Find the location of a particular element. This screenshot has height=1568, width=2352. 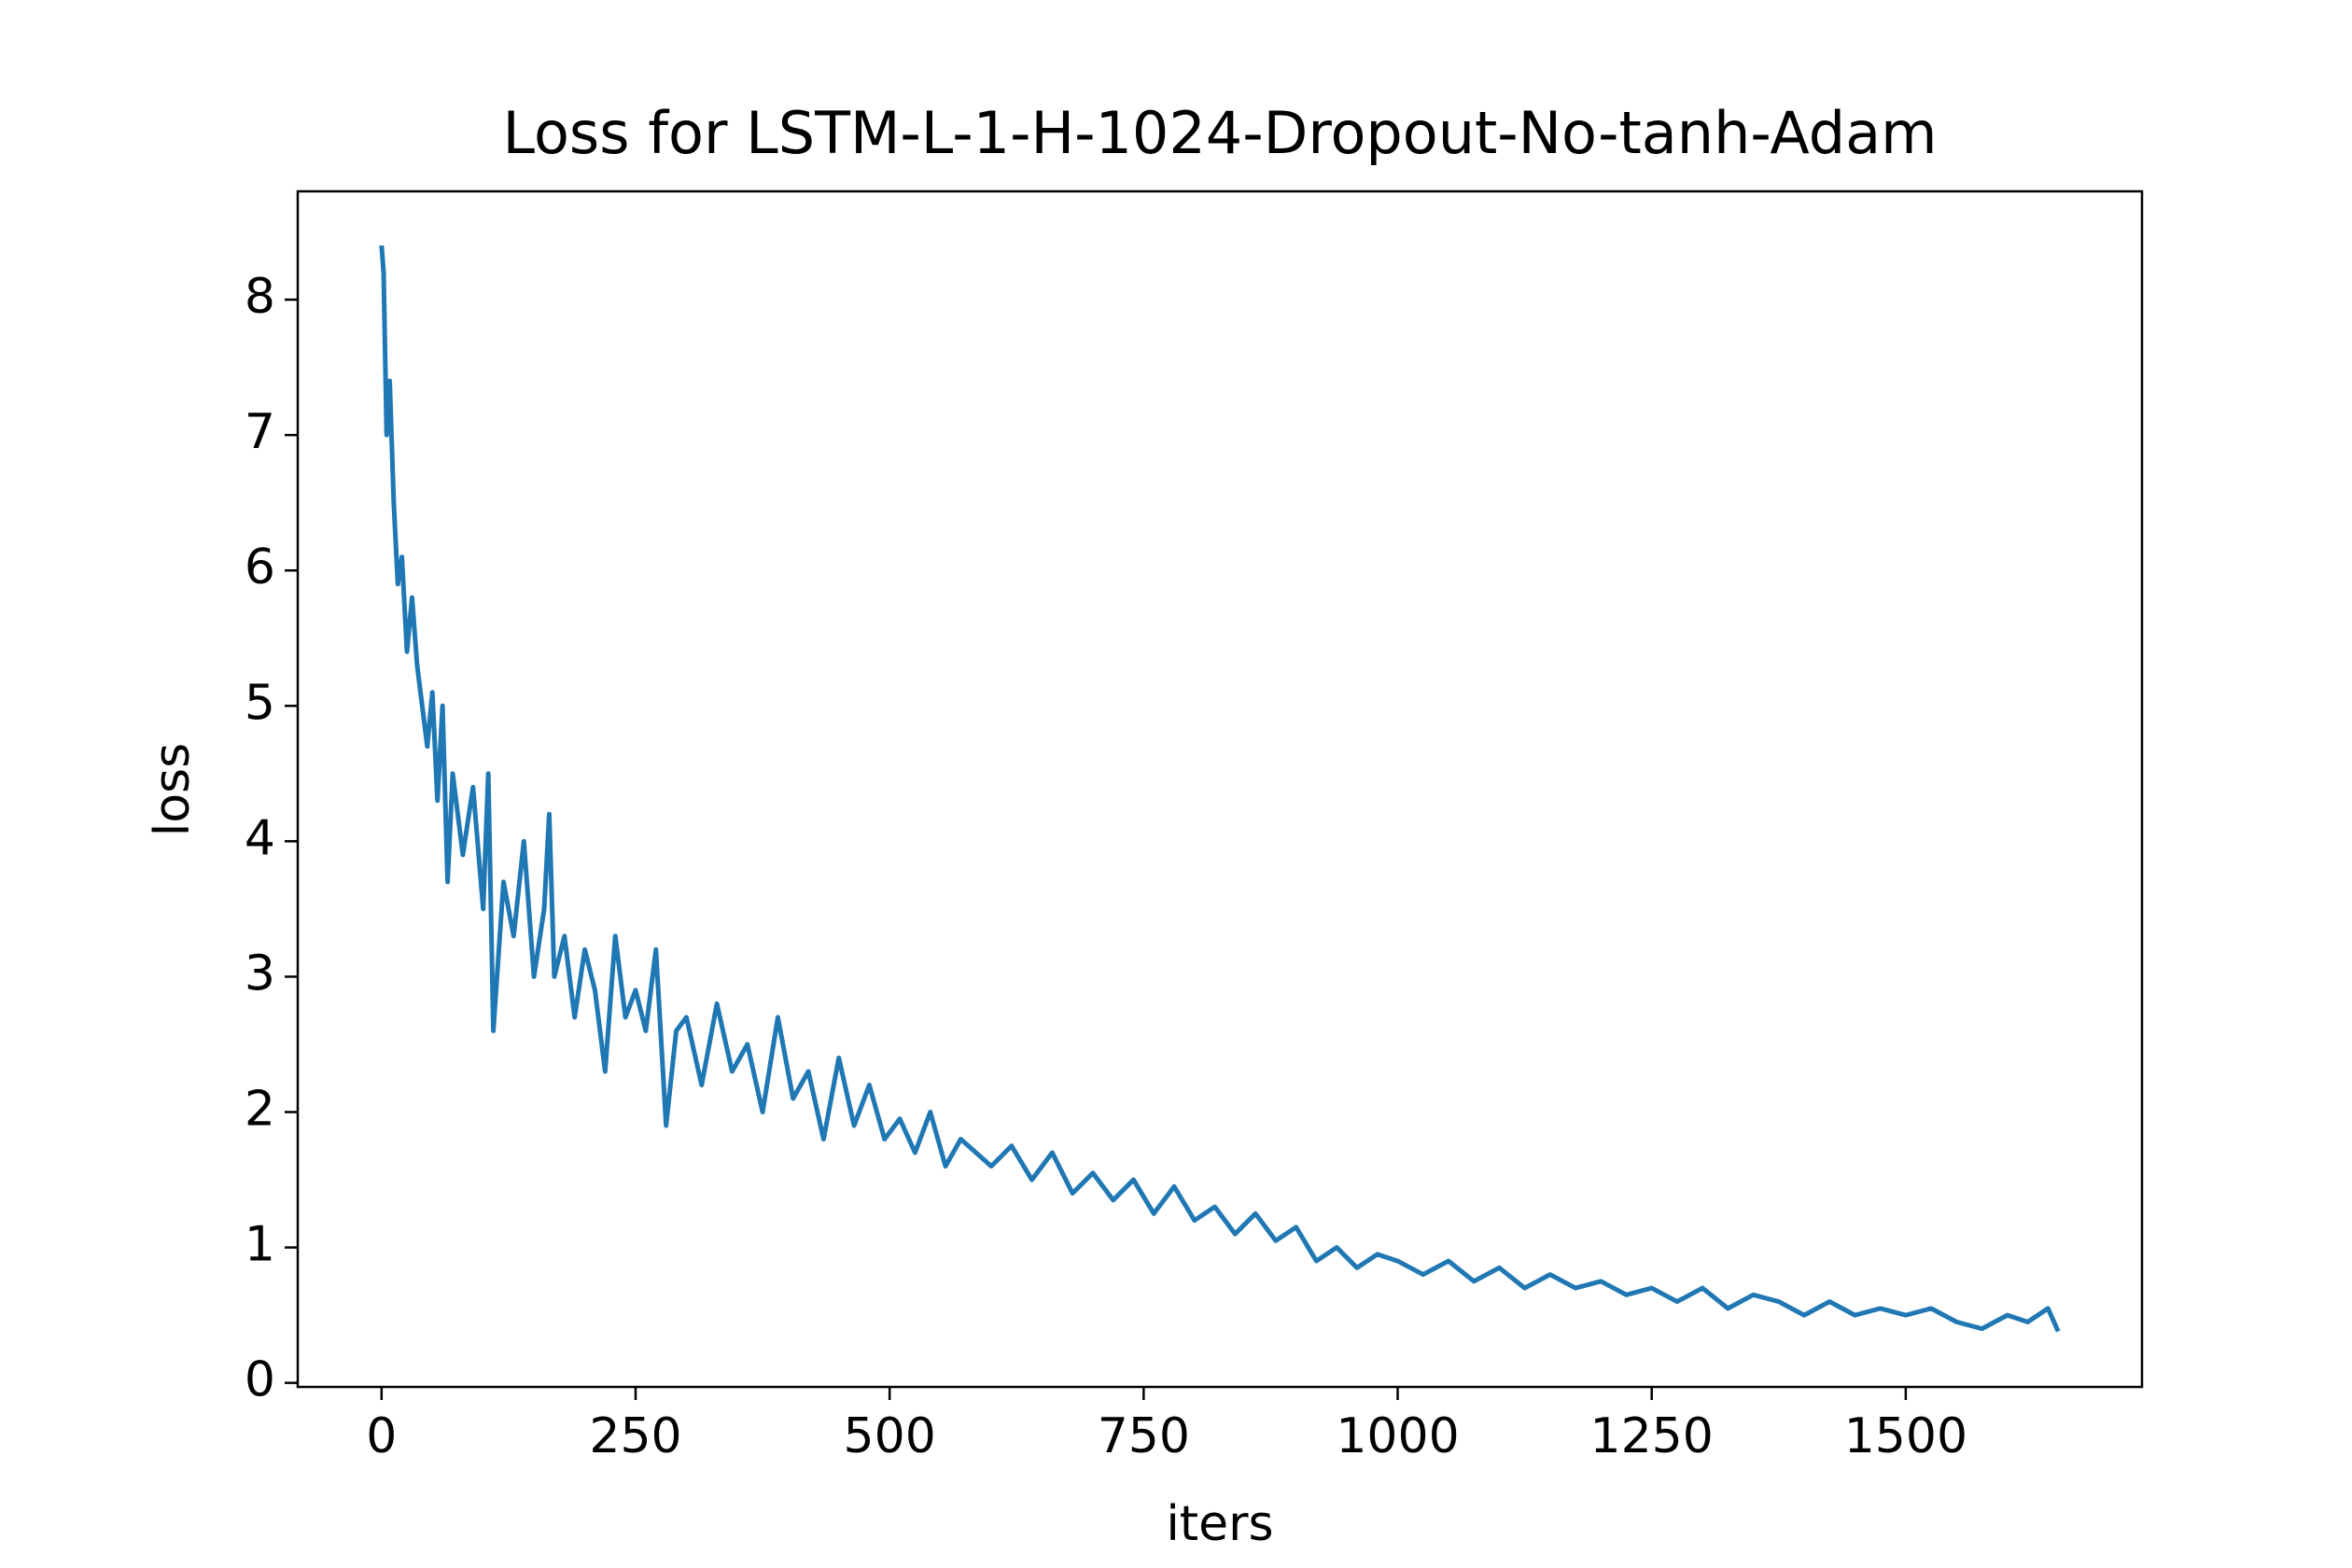

y-tick-label: 2 is located at coordinates (260, 1110).